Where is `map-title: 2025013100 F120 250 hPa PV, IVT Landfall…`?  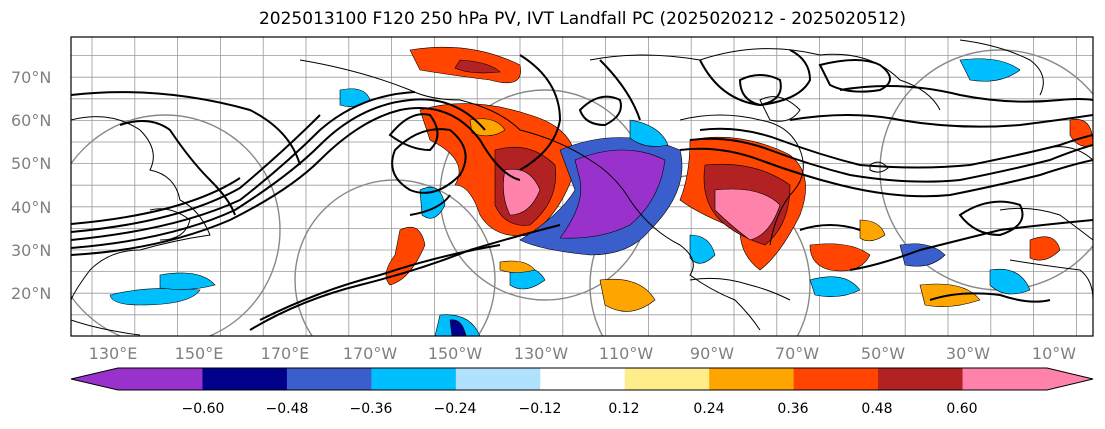 map-title: 2025013100 F120 250 hPa PV, IVT Landfall… is located at coordinates (582, 19).